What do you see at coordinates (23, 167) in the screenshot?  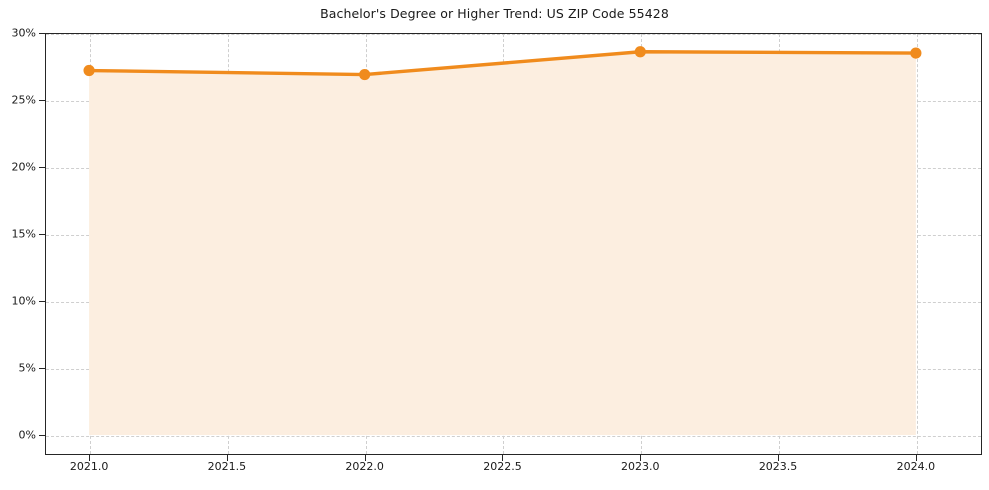 I see `y-axis-tick-label: 20%` at bounding box center [23, 167].